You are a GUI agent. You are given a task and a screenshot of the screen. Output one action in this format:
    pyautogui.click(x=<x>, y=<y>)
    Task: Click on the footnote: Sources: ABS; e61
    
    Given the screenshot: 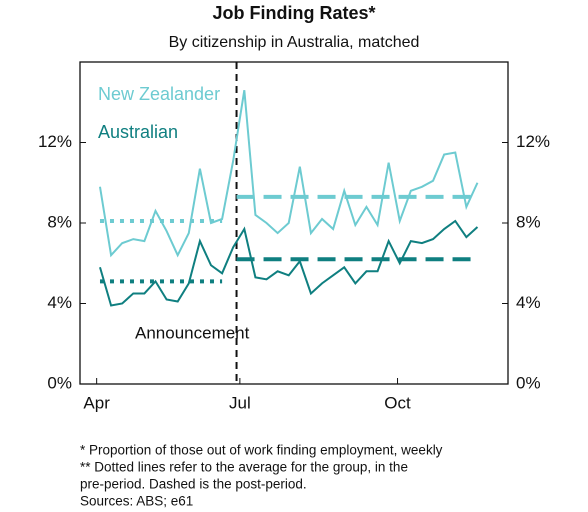 What is the action you would take?
    pyautogui.click(x=136, y=501)
    